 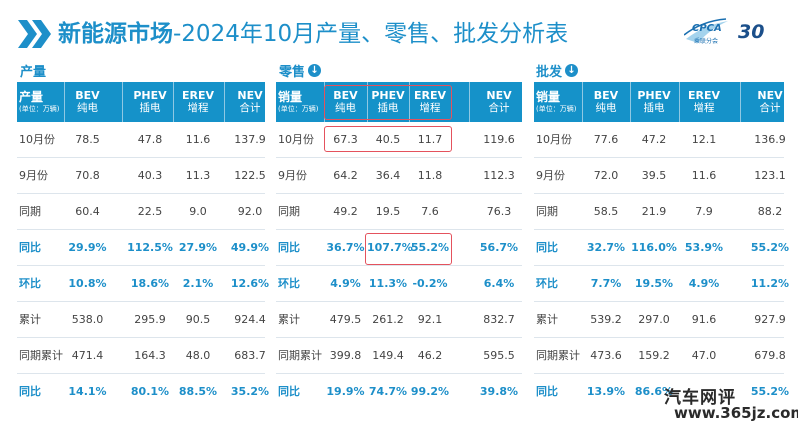 What do you see at coordinates (704, 319) in the screenshot?
I see `table-cell: 91.6` at bounding box center [704, 319].